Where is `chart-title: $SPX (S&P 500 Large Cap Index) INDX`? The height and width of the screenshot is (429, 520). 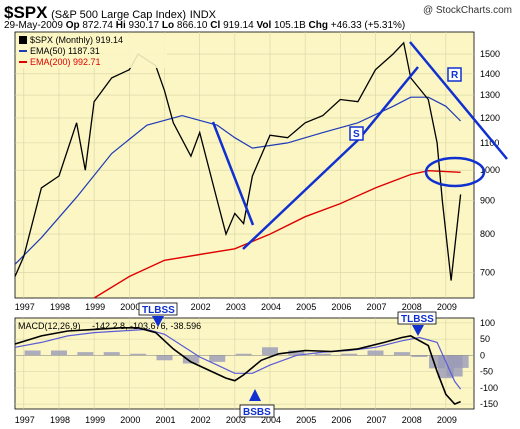 chart-title: $SPX (S&P 500 Large Cap Index) INDX is located at coordinates (110, 13).